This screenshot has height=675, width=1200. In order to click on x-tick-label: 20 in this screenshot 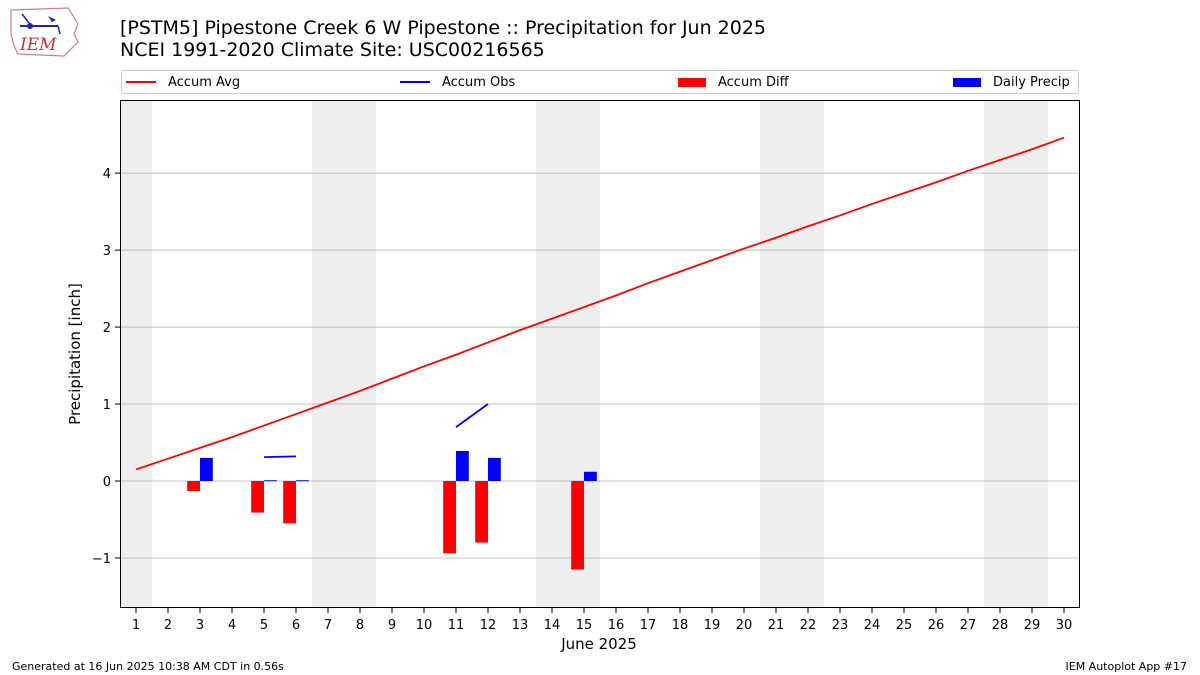, I will do `click(744, 625)`.